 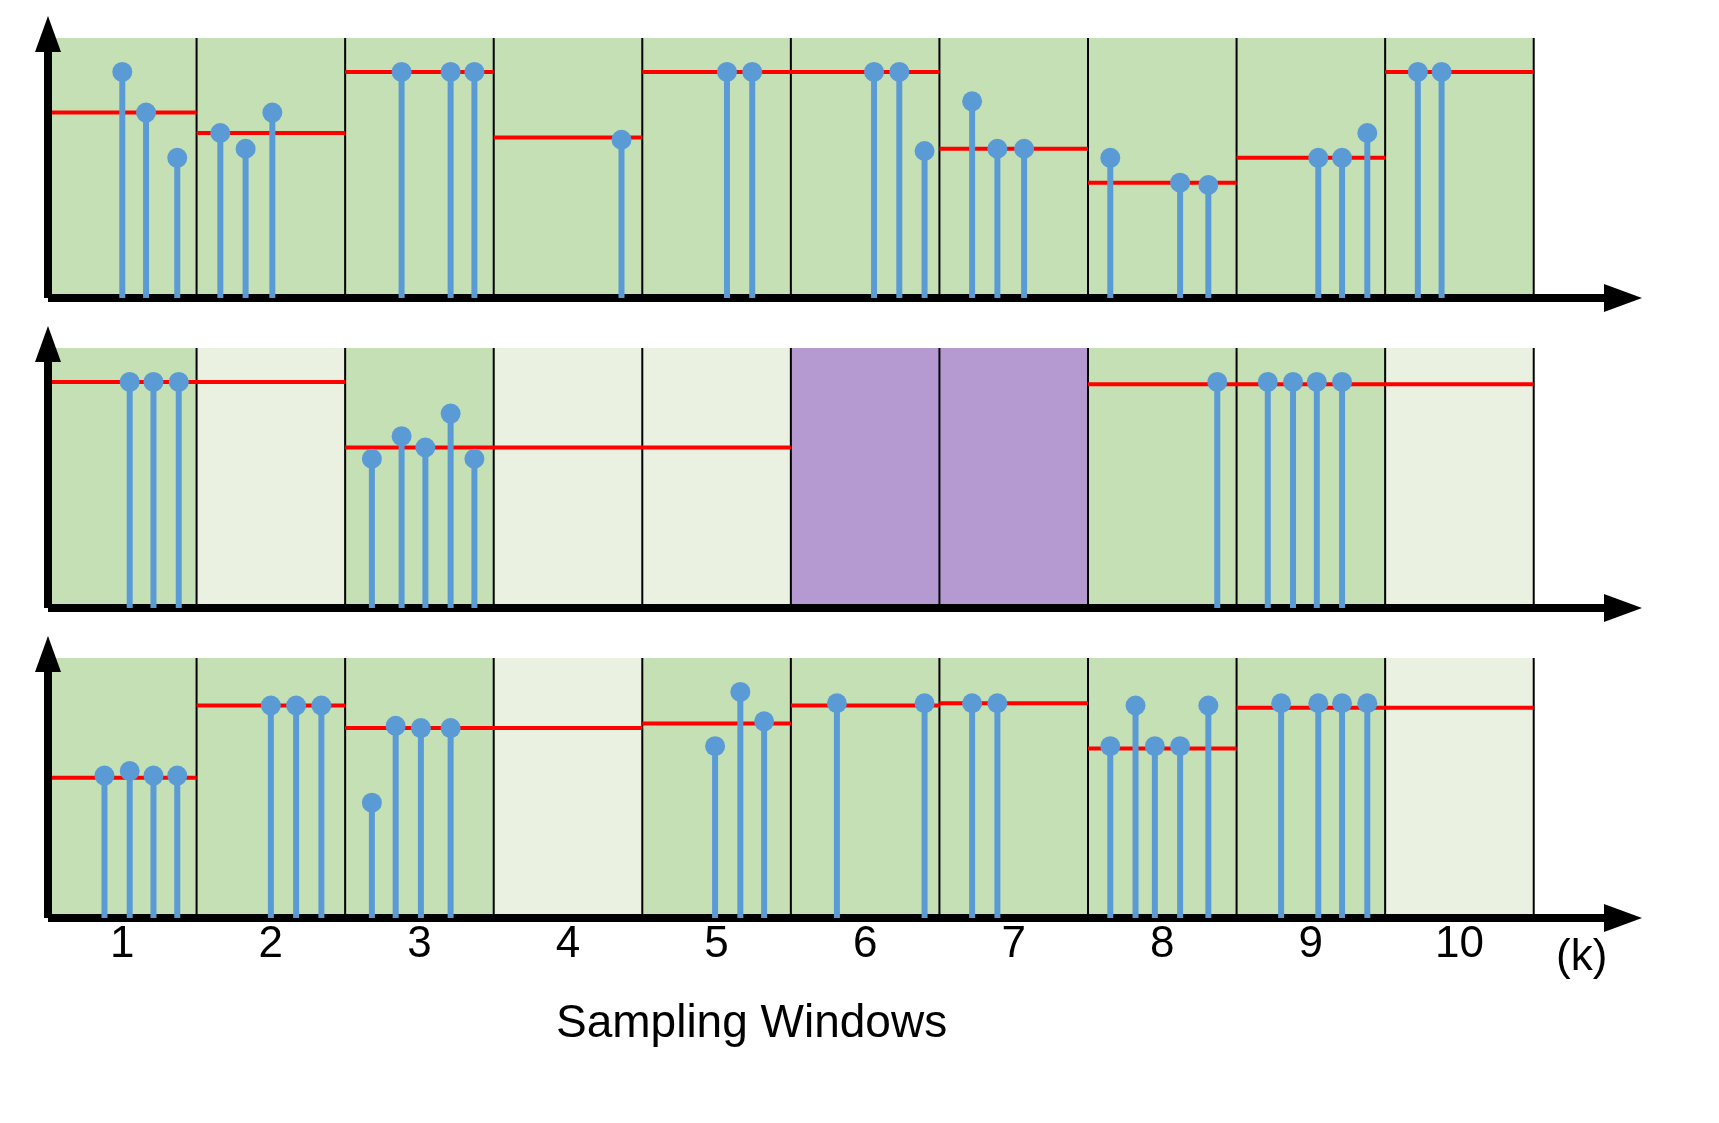 What do you see at coordinates (716, 942) in the screenshot?
I see `x-tick-label: 5` at bounding box center [716, 942].